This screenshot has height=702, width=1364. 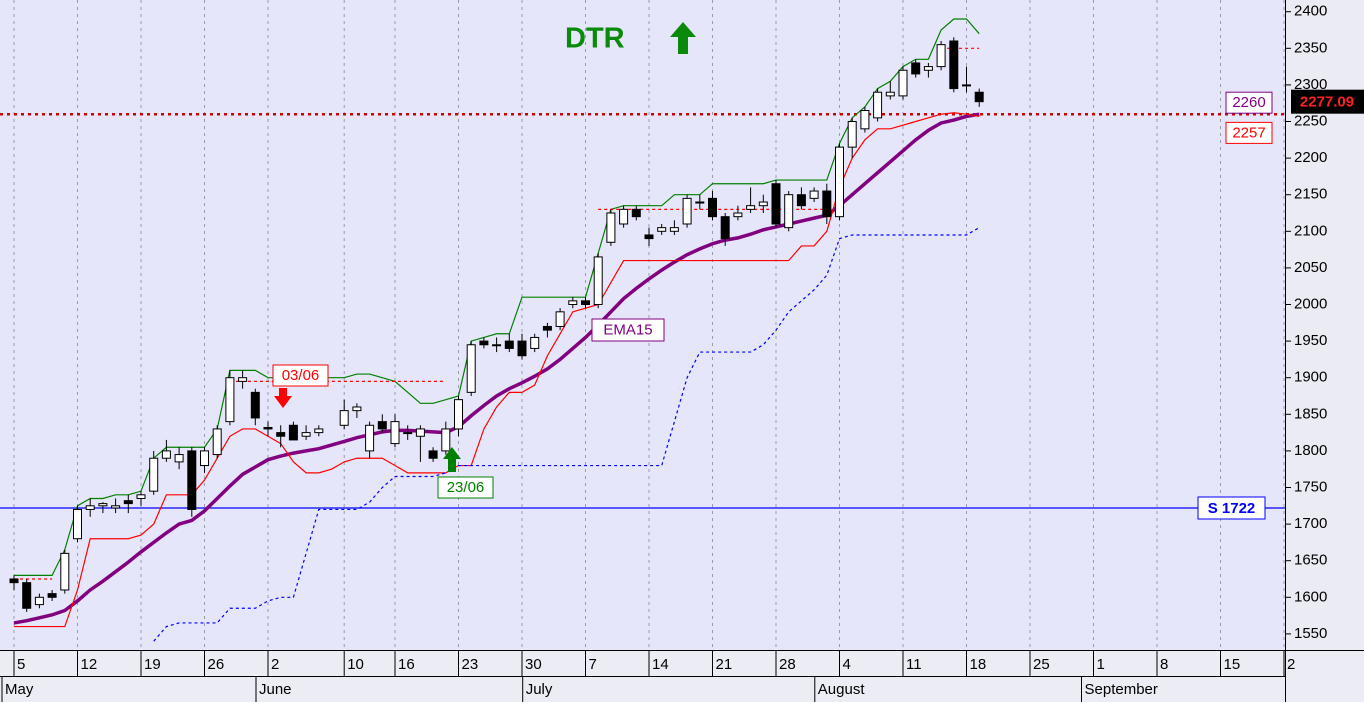 What do you see at coordinates (452, 459) in the screenshot?
I see `buy-arrow` at bounding box center [452, 459].